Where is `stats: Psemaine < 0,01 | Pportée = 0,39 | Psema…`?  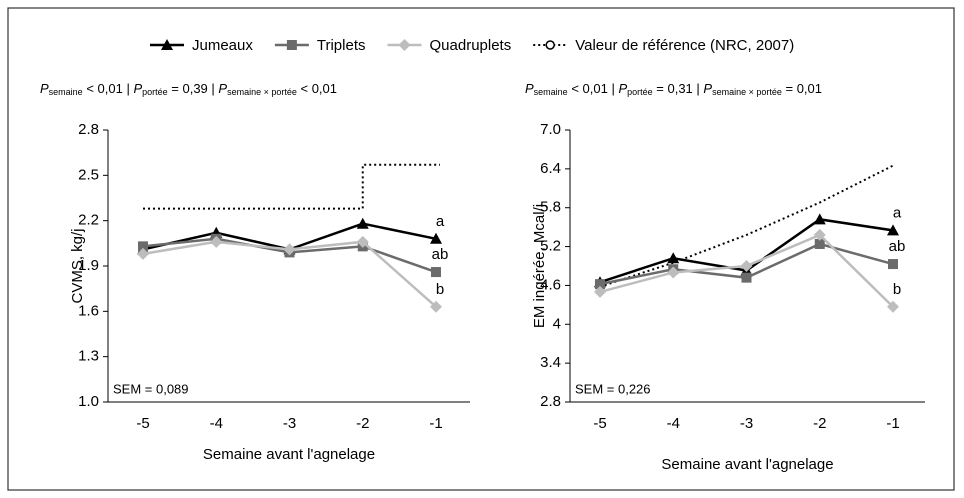 stats: Psemaine < 0,01 | Pportée = 0,39 | Psema… is located at coordinates (188, 89).